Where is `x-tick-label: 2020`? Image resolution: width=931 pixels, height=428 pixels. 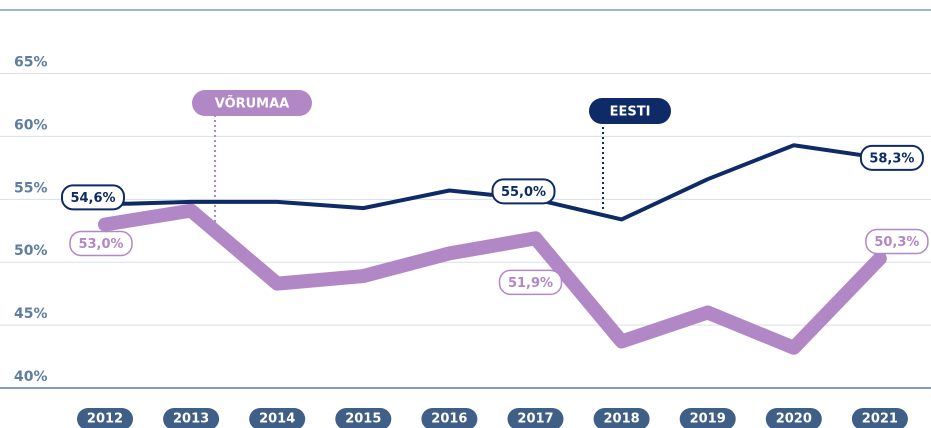 x-tick-label: 2020 is located at coordinates (794, 419).